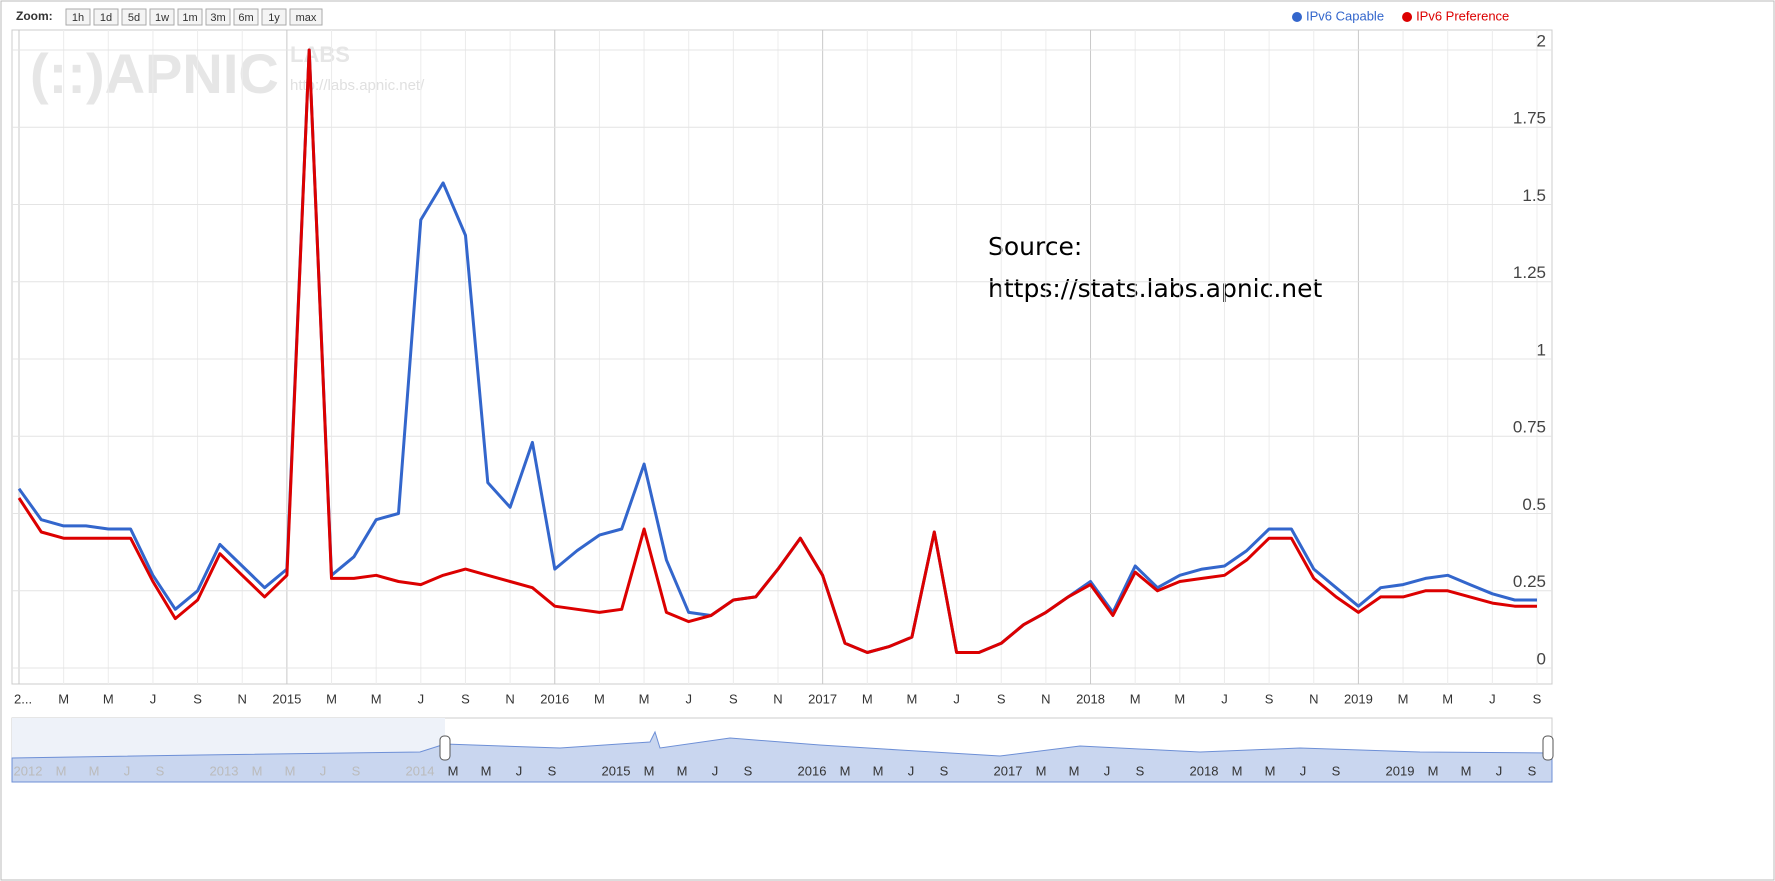 Image resolution: width=1775 pixels, height=881 pixels. I want to click on zoom-button-label: 1d, so click(106, 18).